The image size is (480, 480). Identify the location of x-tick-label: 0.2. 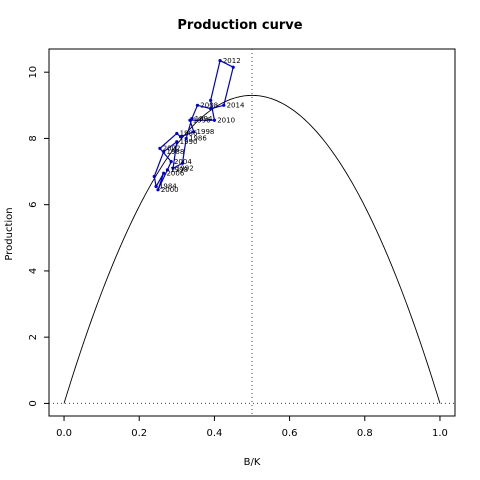
(139, 433).